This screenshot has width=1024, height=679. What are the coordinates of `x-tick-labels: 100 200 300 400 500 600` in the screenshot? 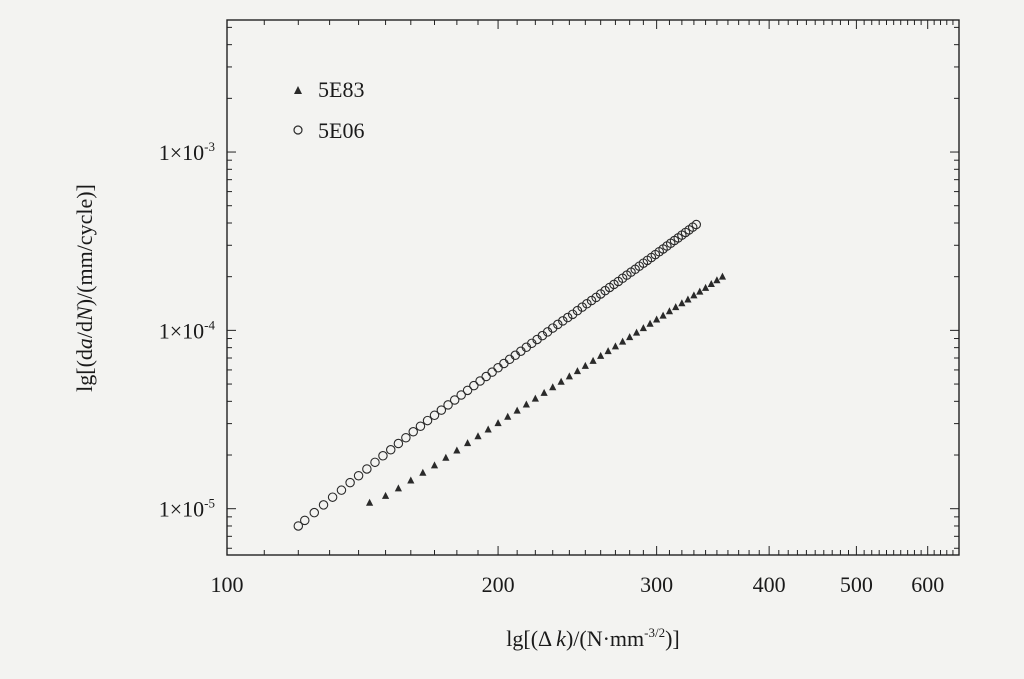 It's located at (578, 584).